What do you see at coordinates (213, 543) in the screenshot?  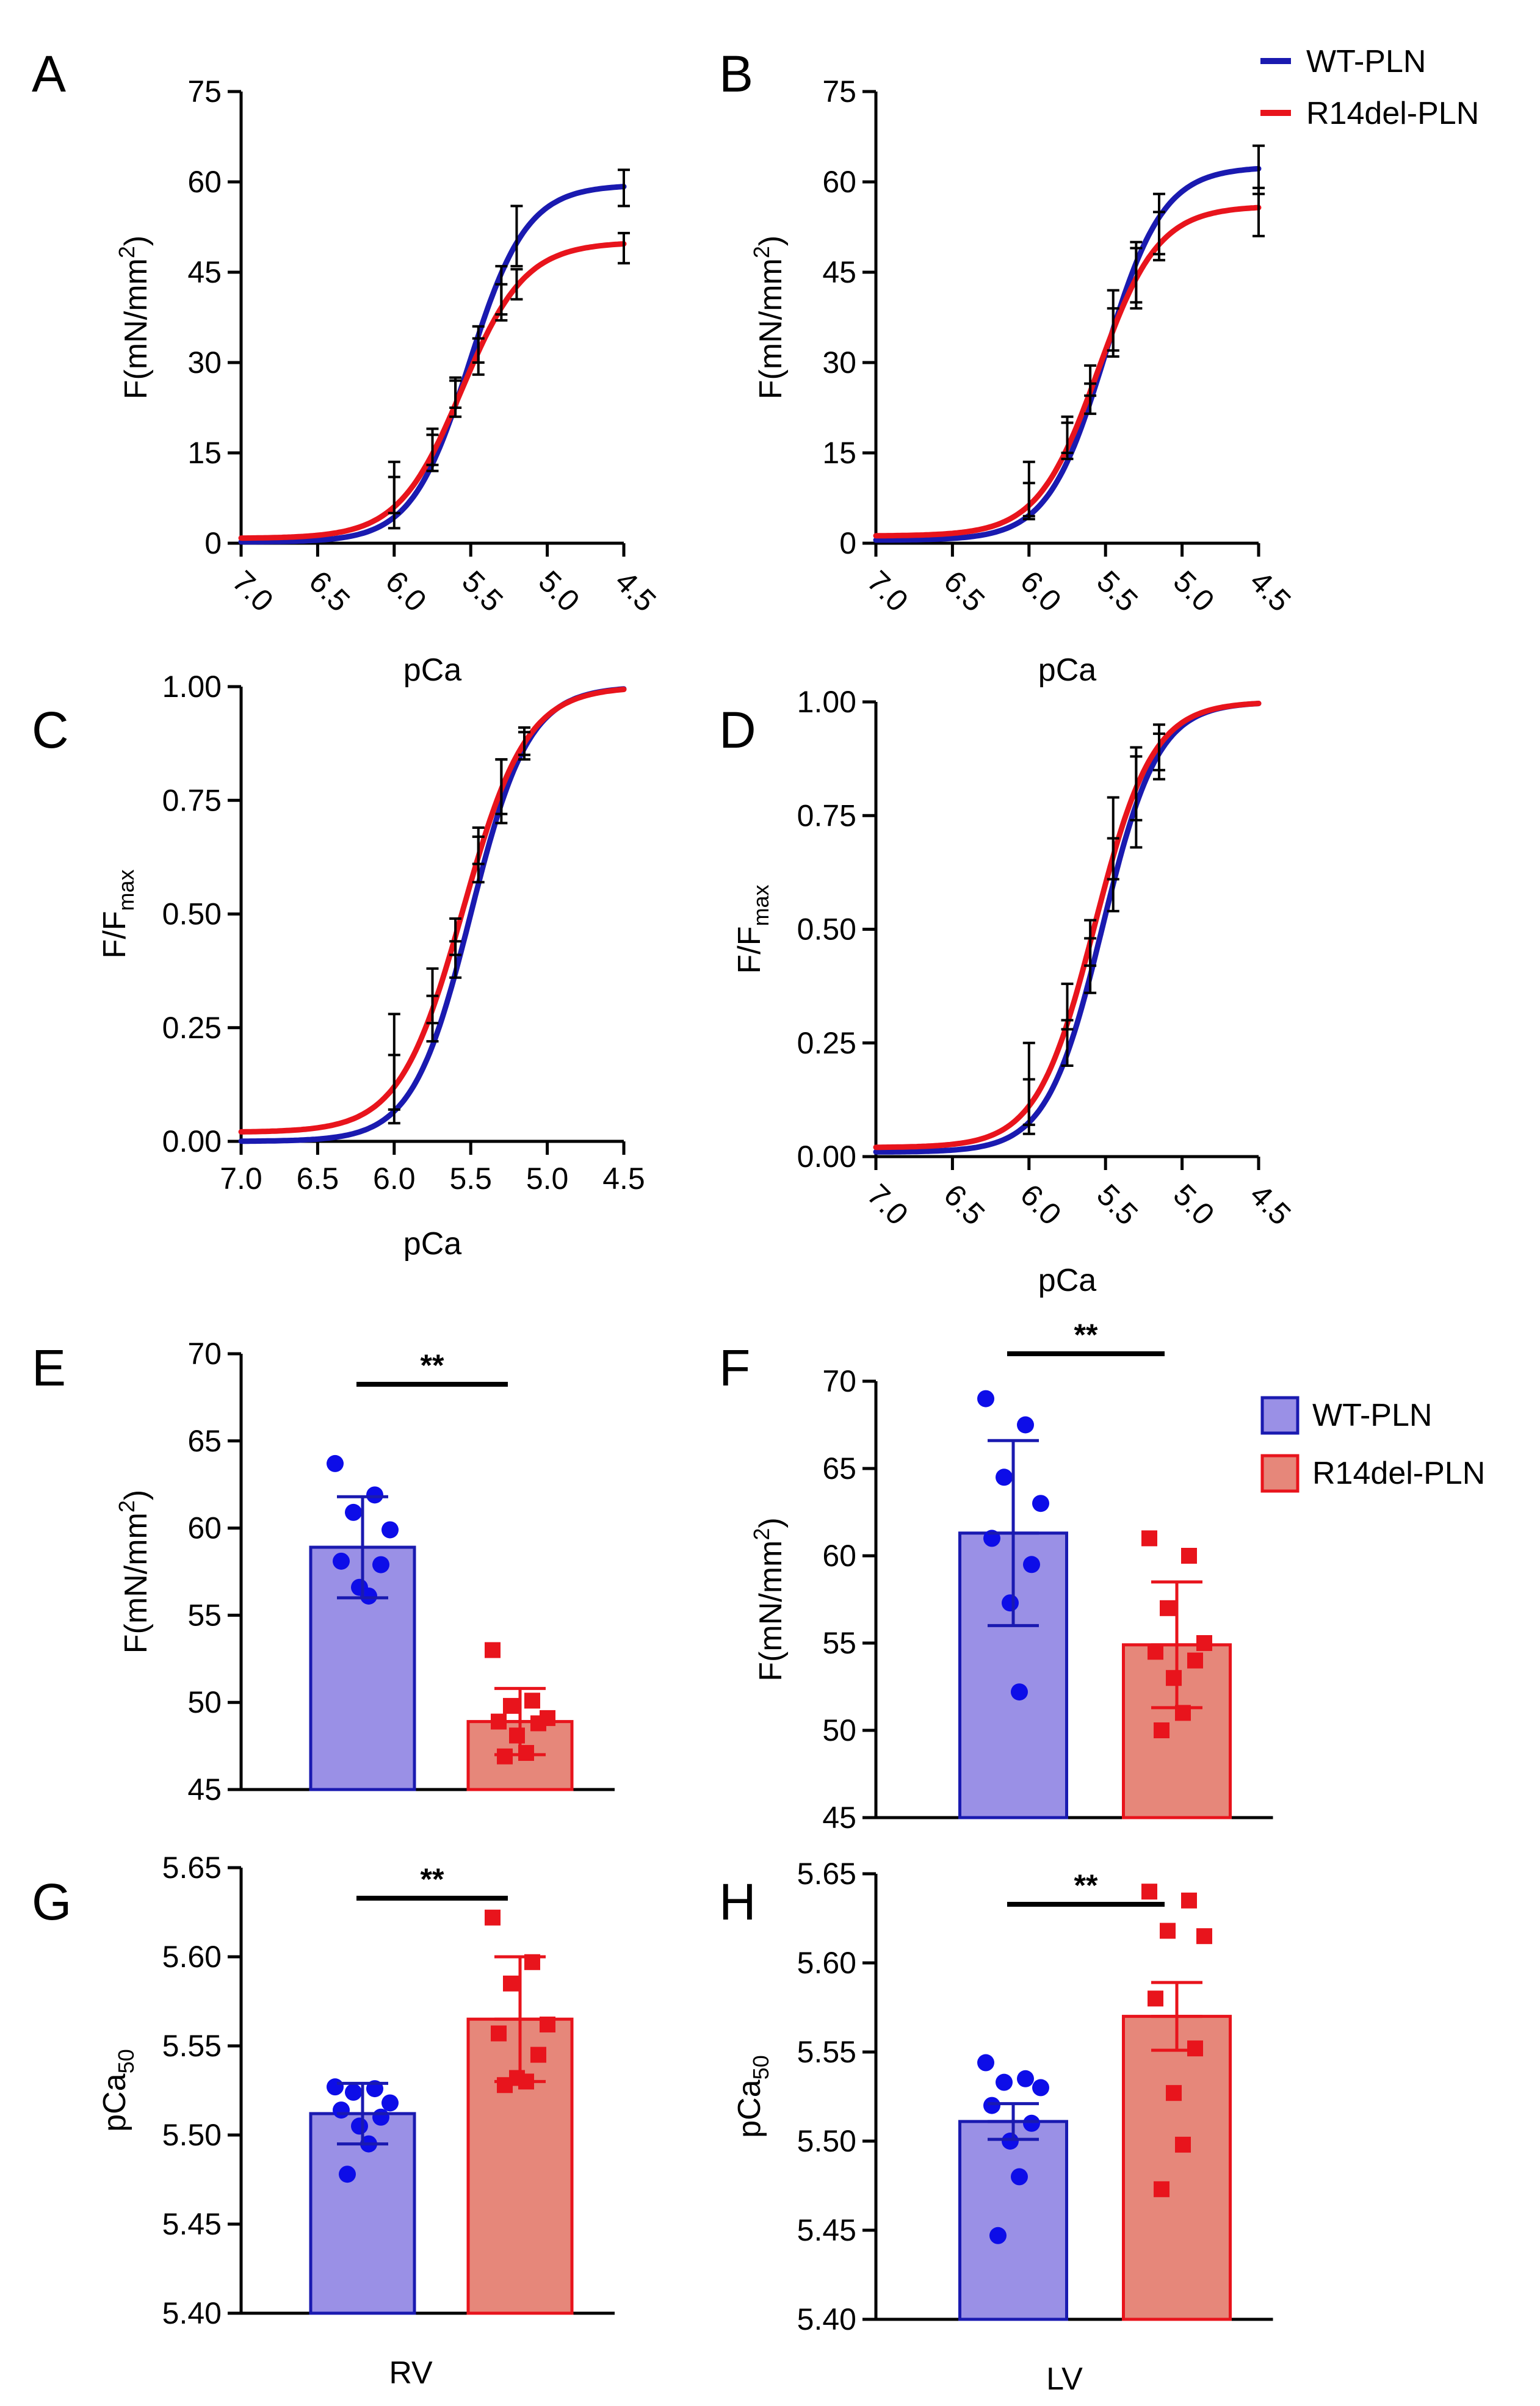 I see `y-tick-label: 0` at bounding box center [213, 543].